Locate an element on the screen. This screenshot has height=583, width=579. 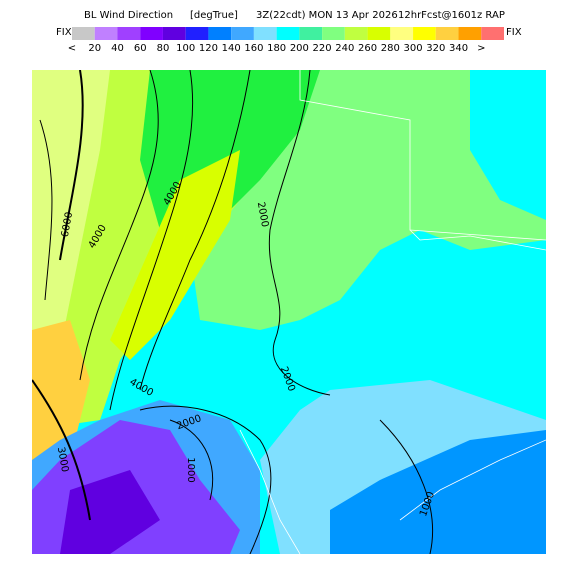
region-yellow is located at coordinates (175, 255).